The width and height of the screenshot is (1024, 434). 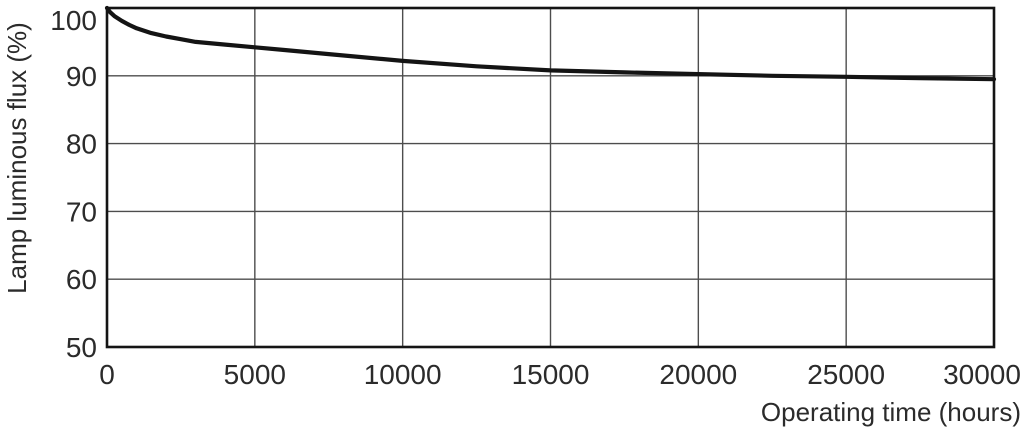 What do you see at coordinates (982, 374) in the screenshot?
I see `x-tick-label: 30000` at bounding box center [982, 374].